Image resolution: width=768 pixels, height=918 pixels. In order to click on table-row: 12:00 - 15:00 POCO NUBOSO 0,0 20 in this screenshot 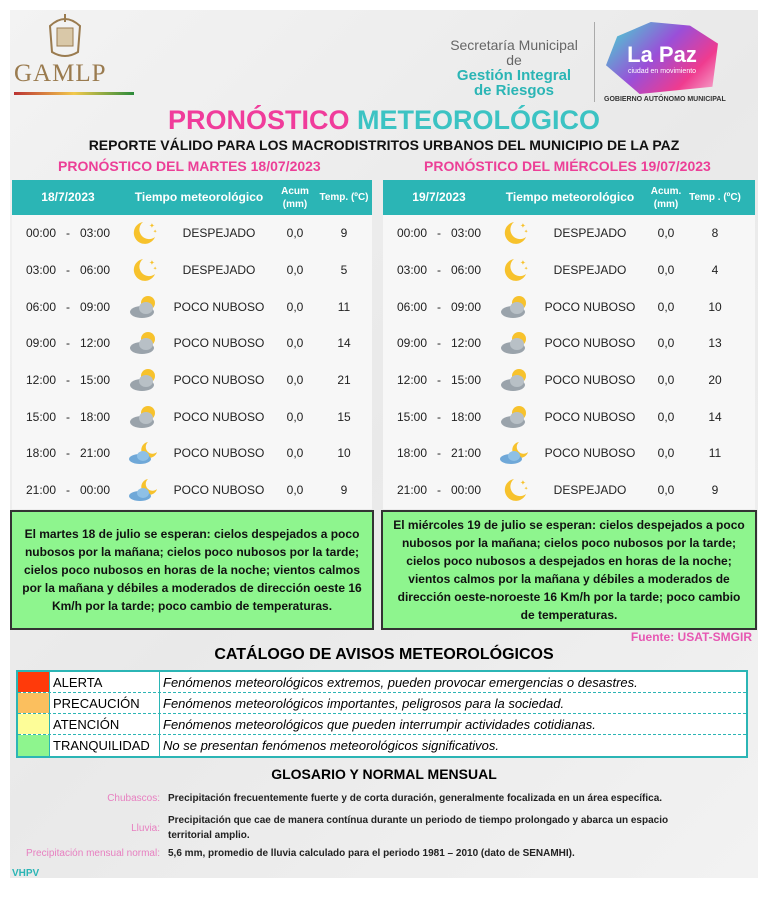, I will do `click(569, 380)`.